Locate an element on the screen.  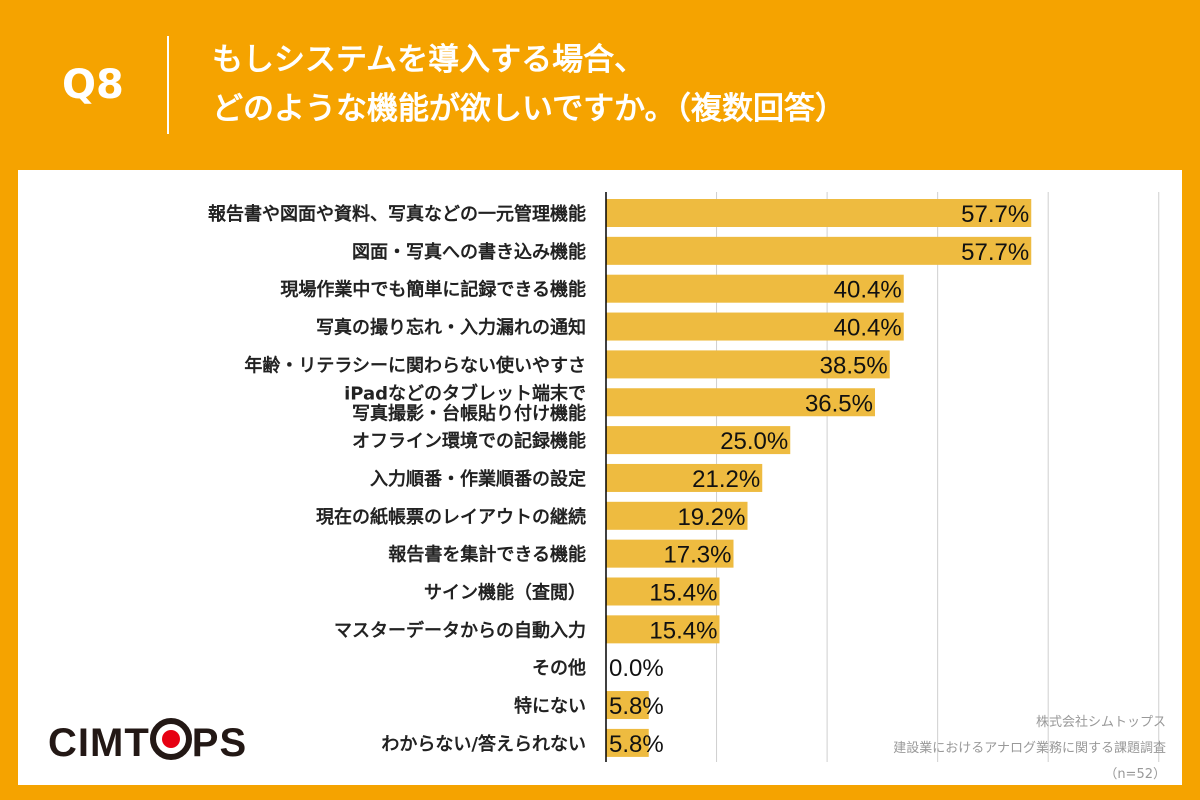
source-company: 株式会社シムトップス is located at coordinates (1100, 722).